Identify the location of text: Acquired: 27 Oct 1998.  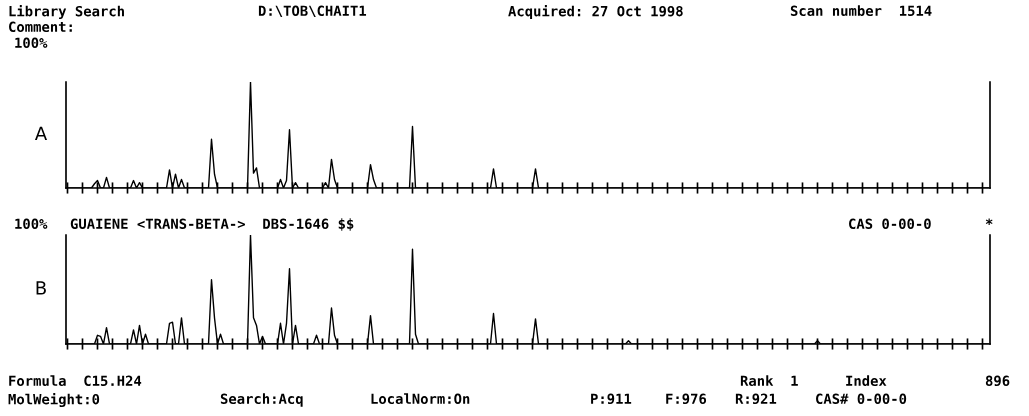
(595, 12).